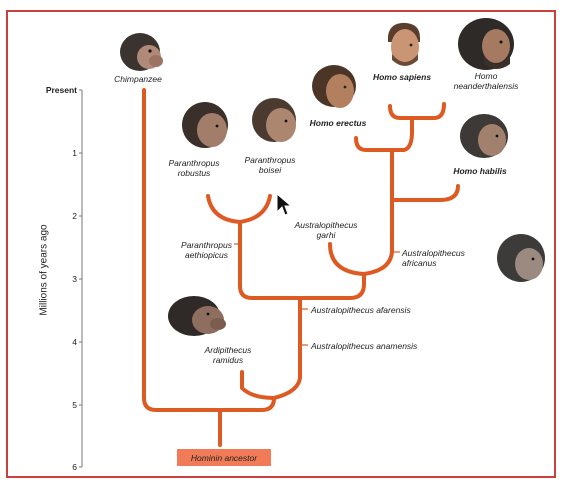 The height and width of the screenshot is (486, 564). What do you see at coordinates (74, 216) in the screenshot?
I see `tick-2: 2` at bounding box center [74, 216].